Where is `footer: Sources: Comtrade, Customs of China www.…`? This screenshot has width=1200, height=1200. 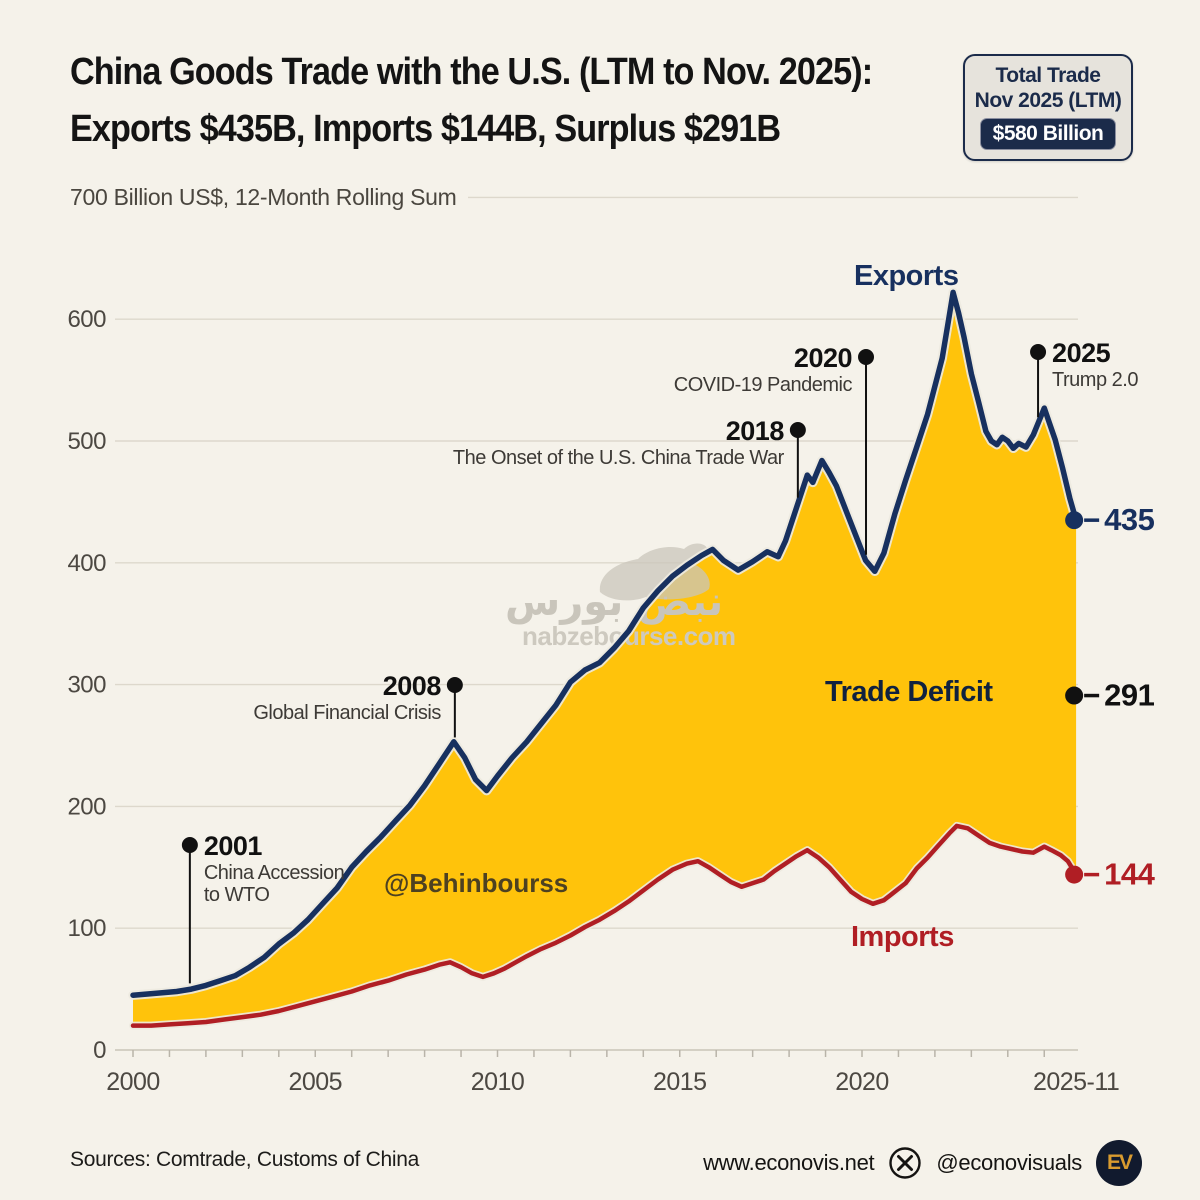
footer: Sources: Comtrade, Customs of China www.… is located at coordinates (600, 1163).